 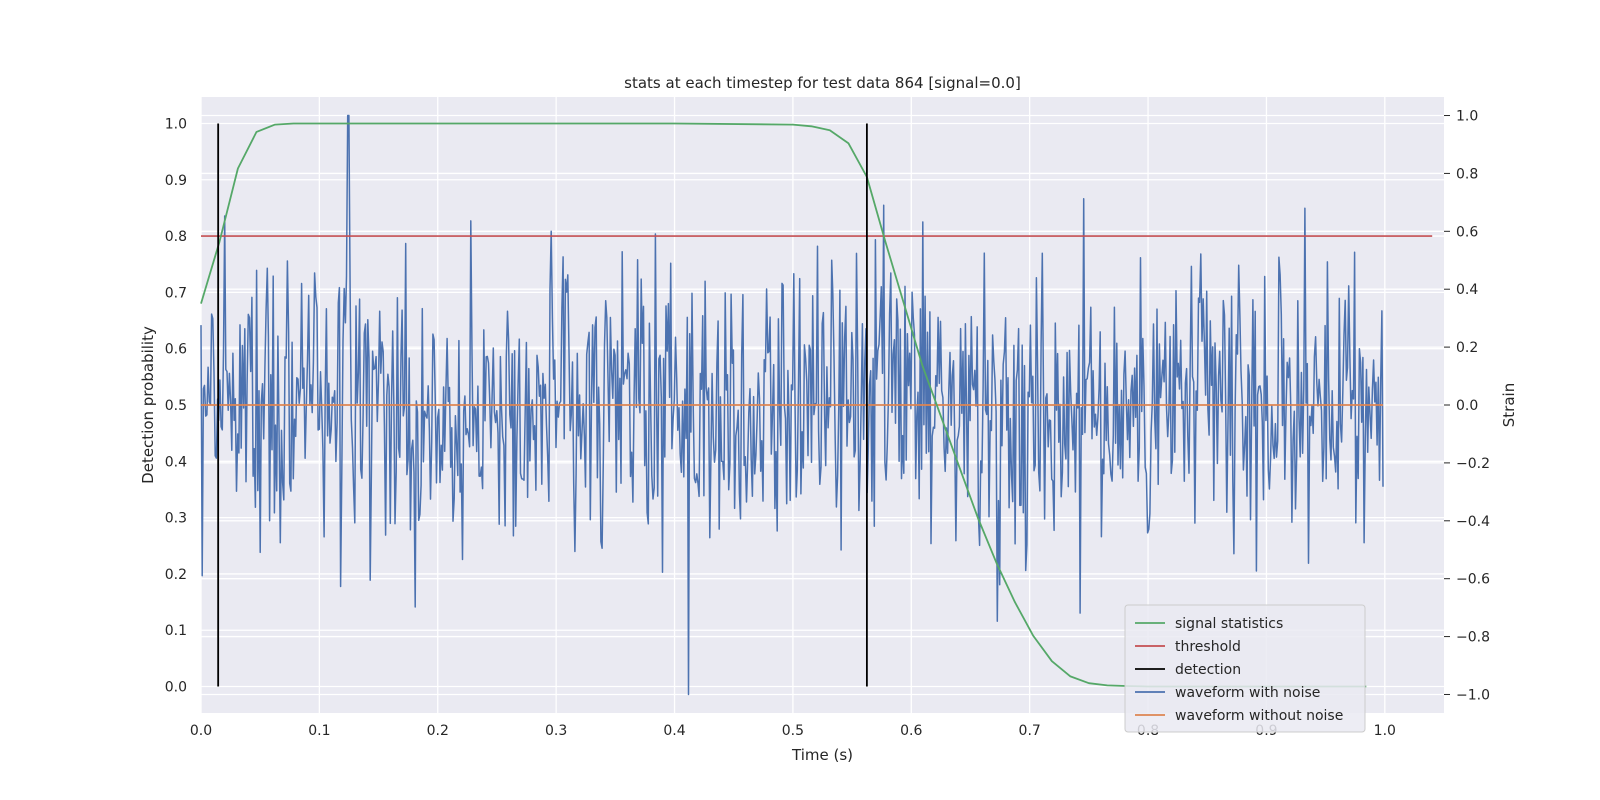 What do you see at coordinates (438, 731) in the screenshot?
I see `x-tick-label: 0.2` at bounding box center [438, 731].